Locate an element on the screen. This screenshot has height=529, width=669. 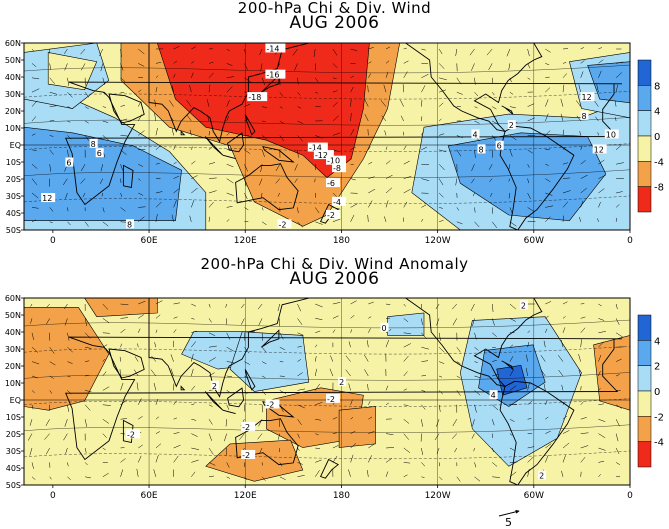
coastline is located at coordinates (229, 93).